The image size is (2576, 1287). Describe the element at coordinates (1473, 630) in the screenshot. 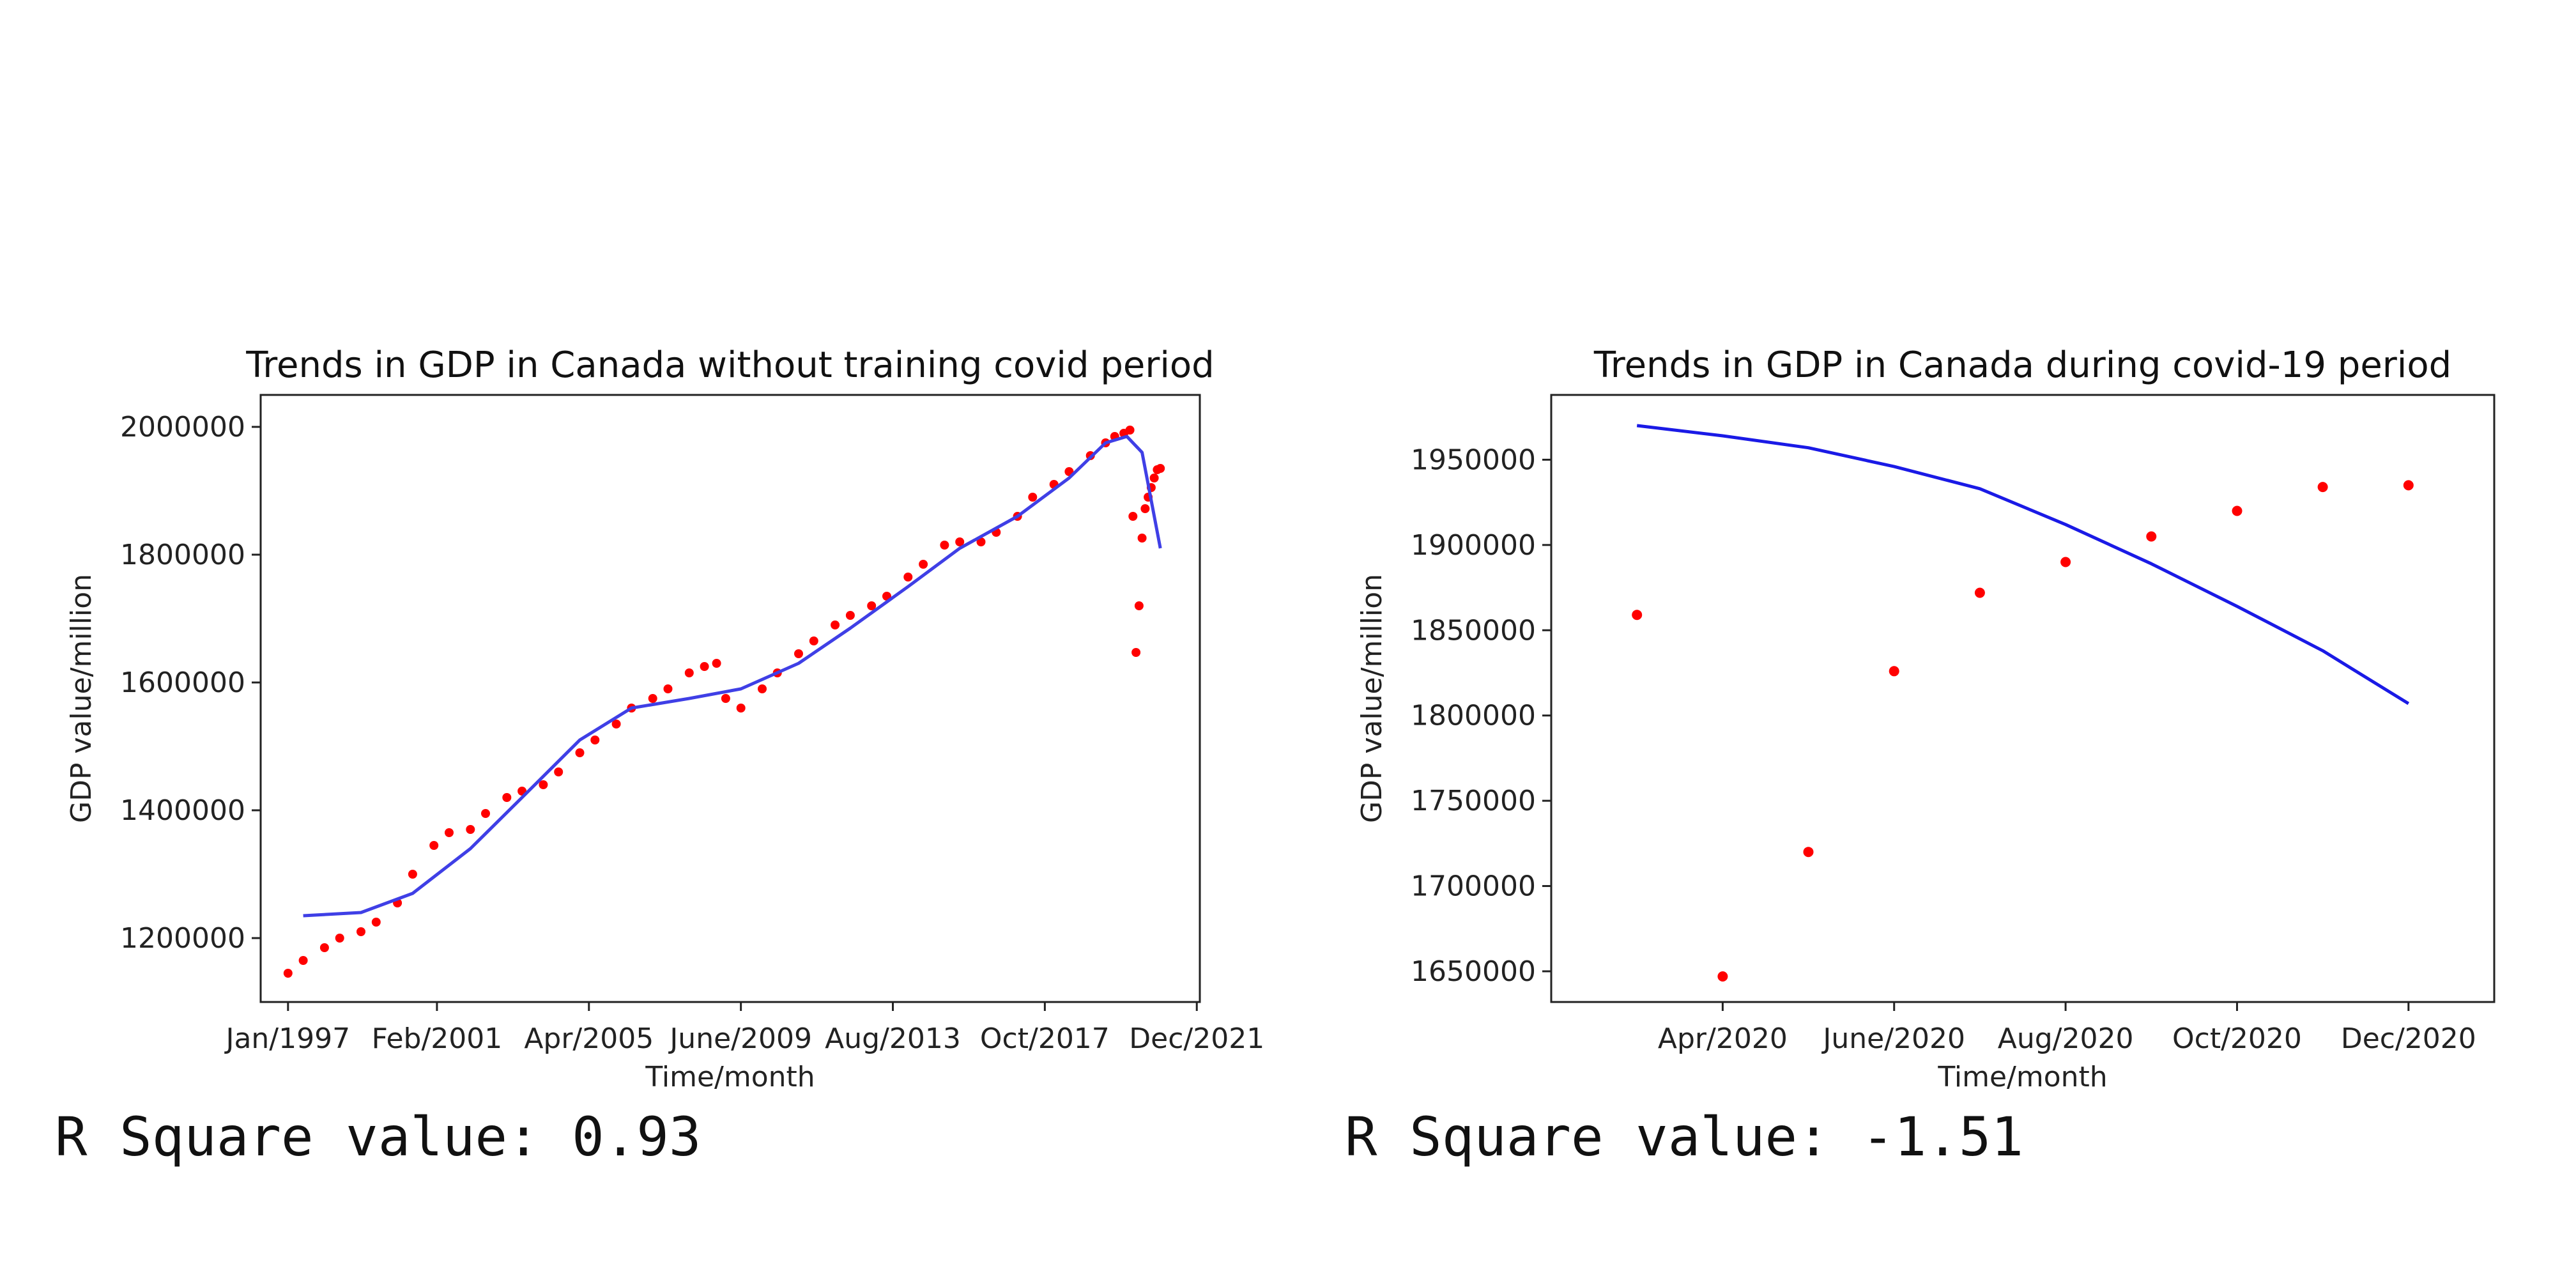

I see `y-tick-label: 1850000` at that location.